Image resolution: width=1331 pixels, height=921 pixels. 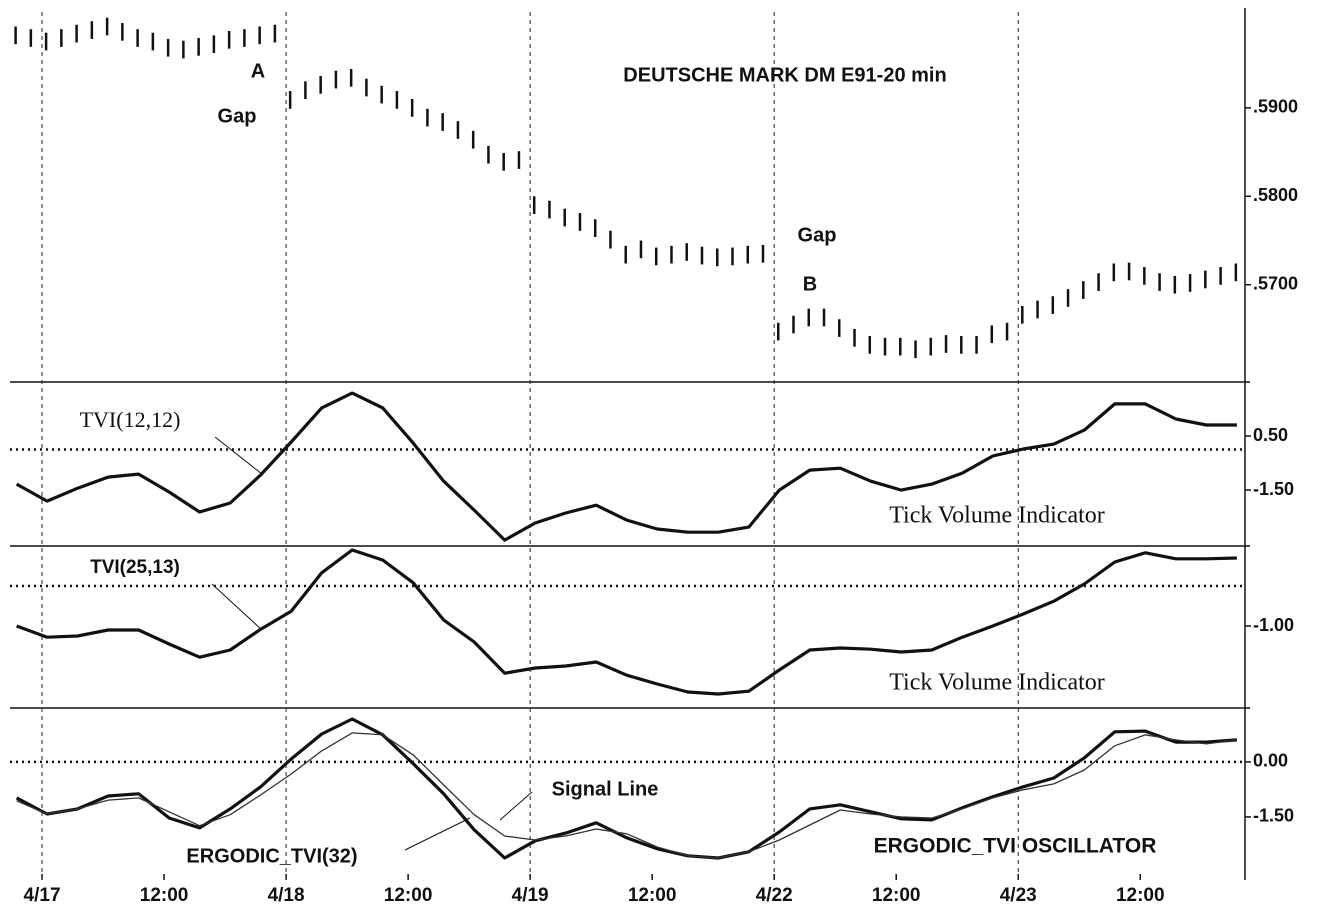 What do you see at coordinates (1275, 283) in the screenshot?
I see `y-tick-label: .5700` at bounding box center [1275, 283].